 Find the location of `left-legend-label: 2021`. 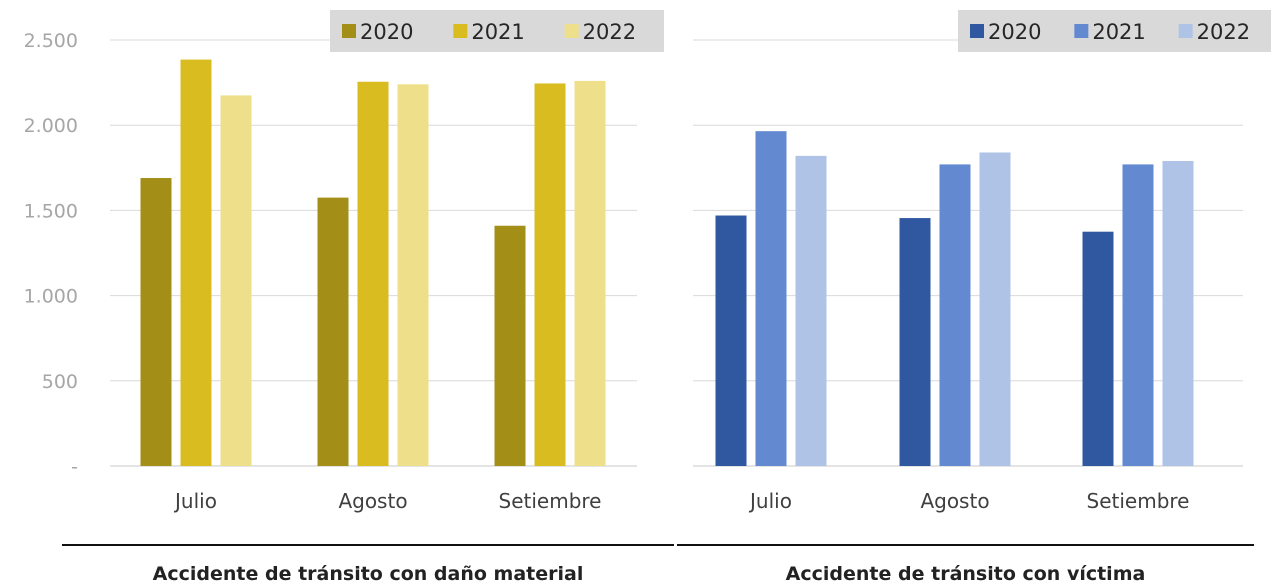

left-legend-label: 2021 is located at coordinates (497, 32).